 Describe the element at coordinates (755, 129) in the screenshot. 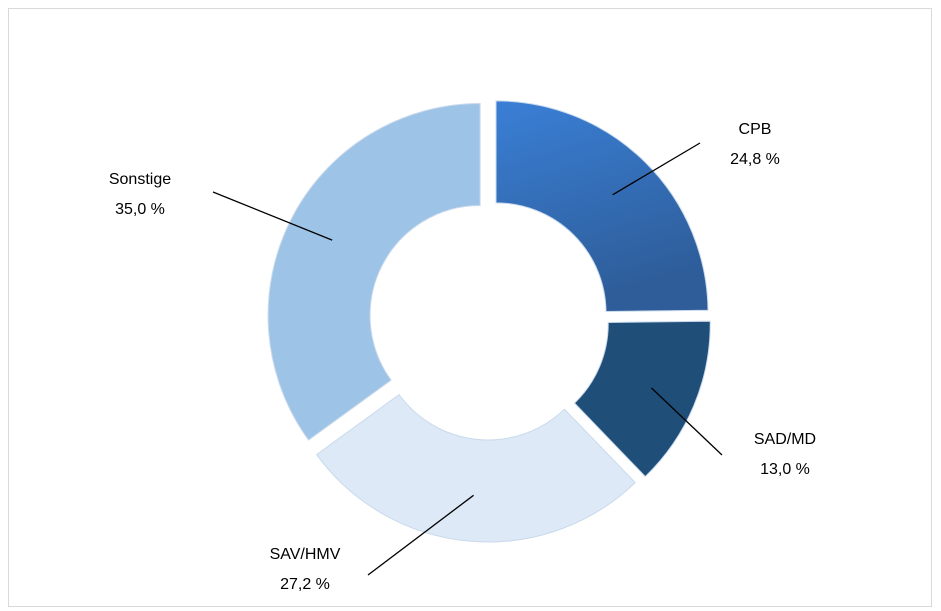

I see `slice-label: CPB` at that location.